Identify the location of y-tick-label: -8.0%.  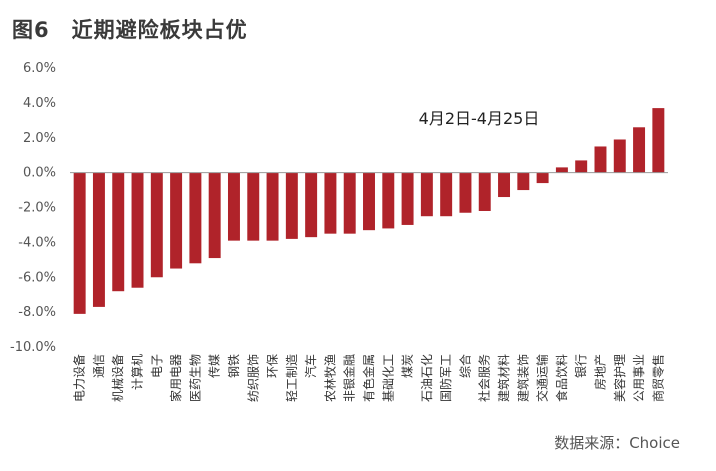
(37, 312).